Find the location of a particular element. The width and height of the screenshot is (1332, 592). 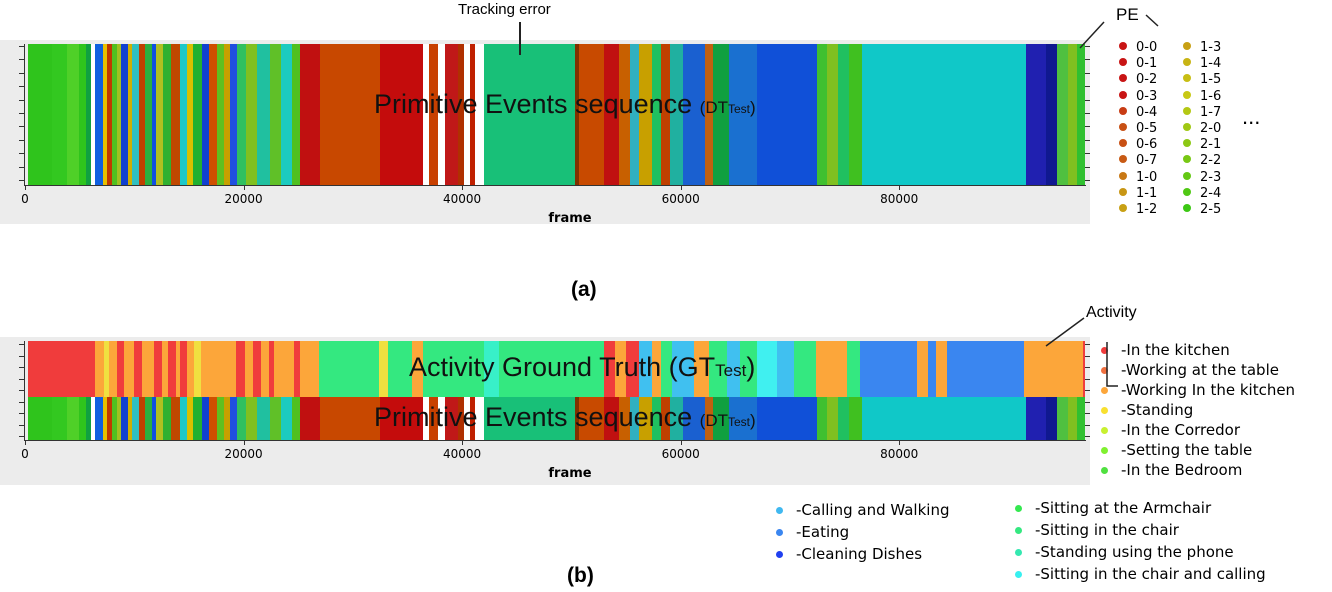

activity-legend-item: -Sitting in the chair and calling is located at coordinates (1140, 574).